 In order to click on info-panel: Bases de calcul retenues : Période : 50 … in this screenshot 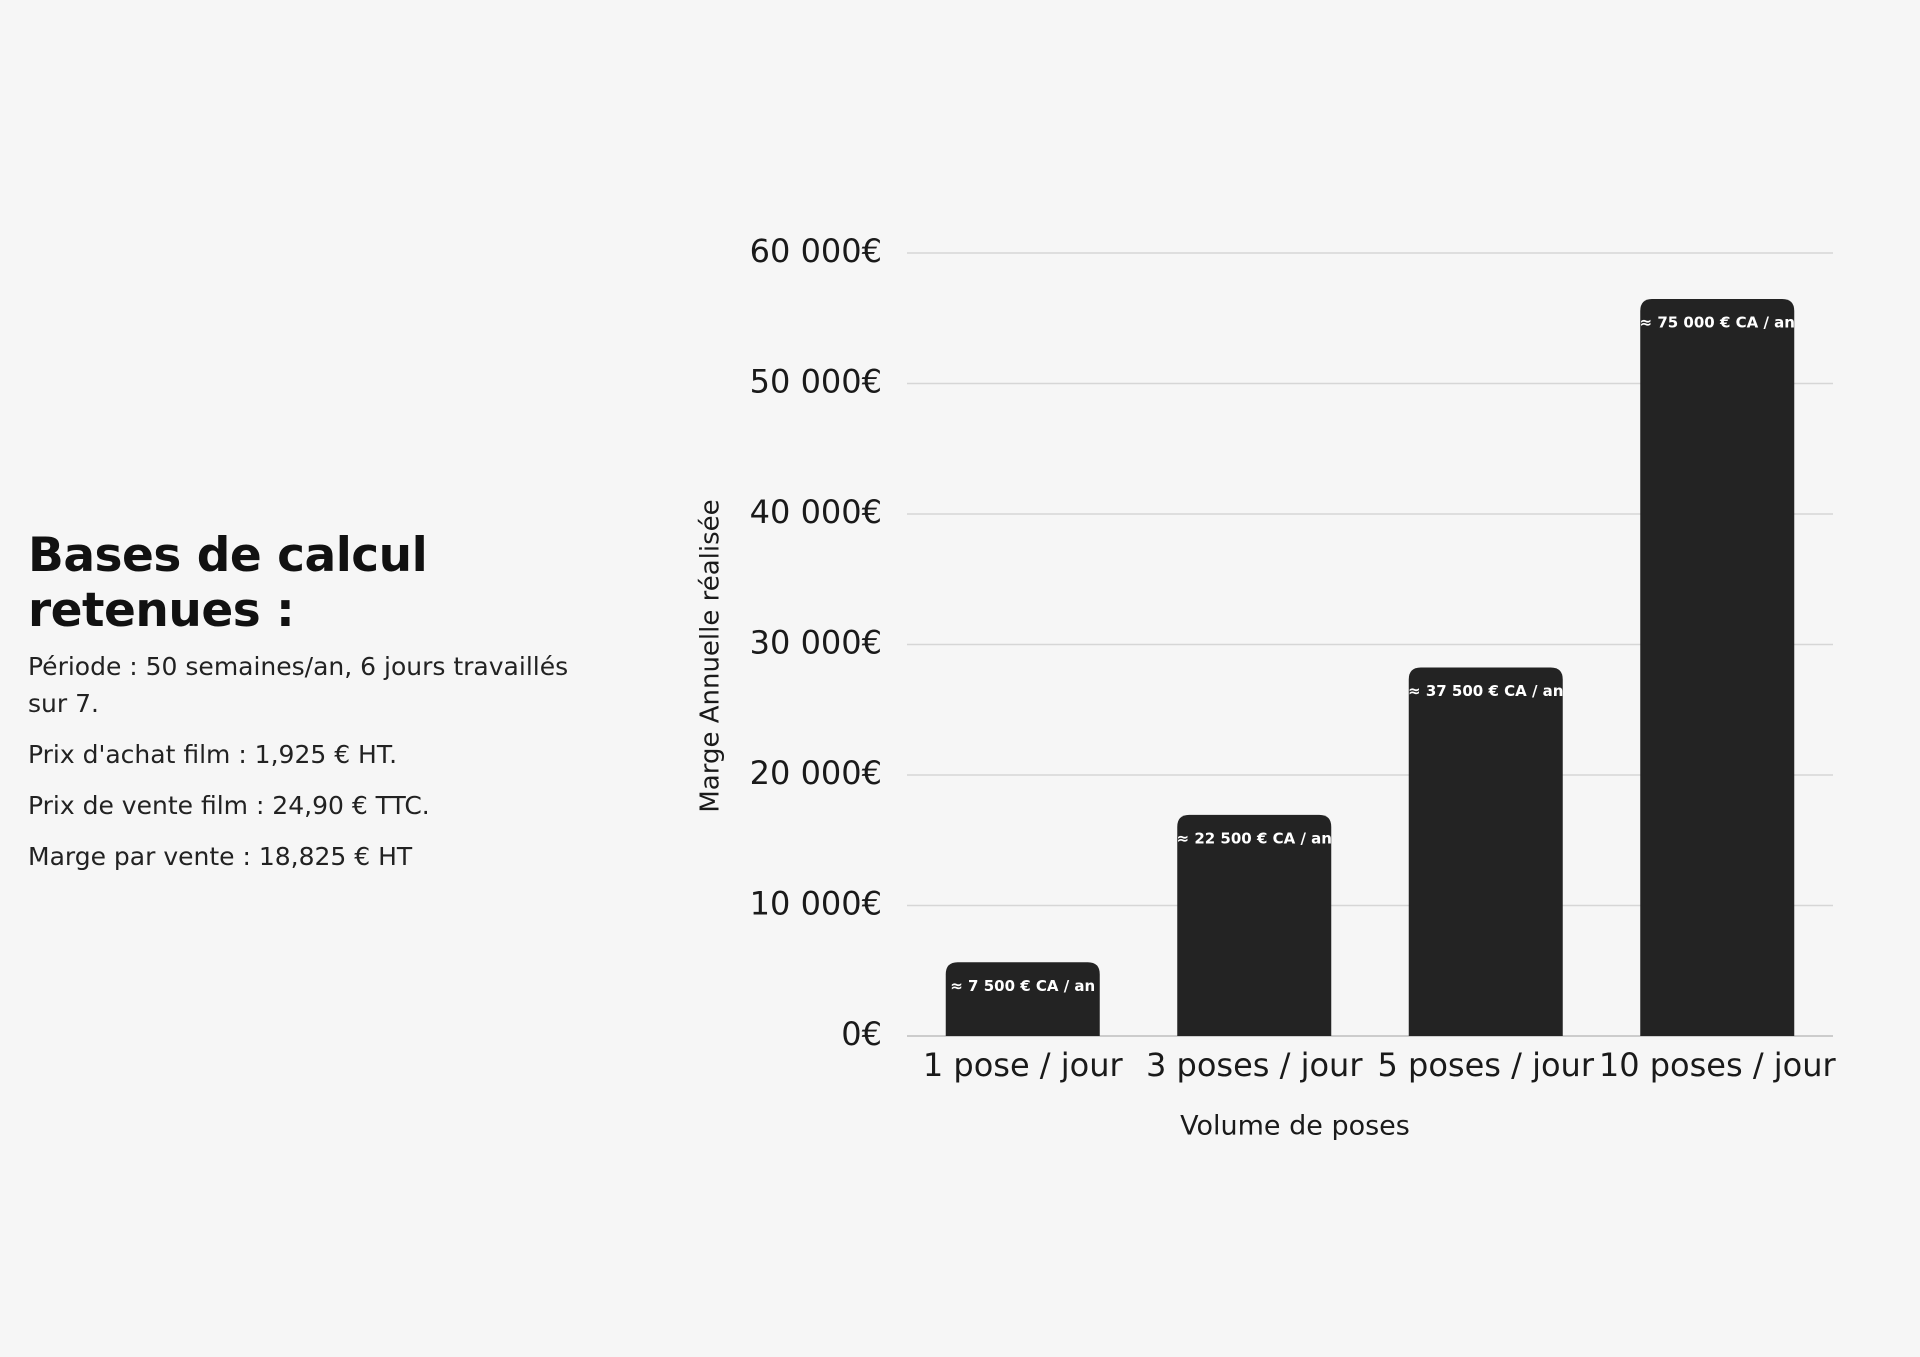, I will do `click(318, 708)`.